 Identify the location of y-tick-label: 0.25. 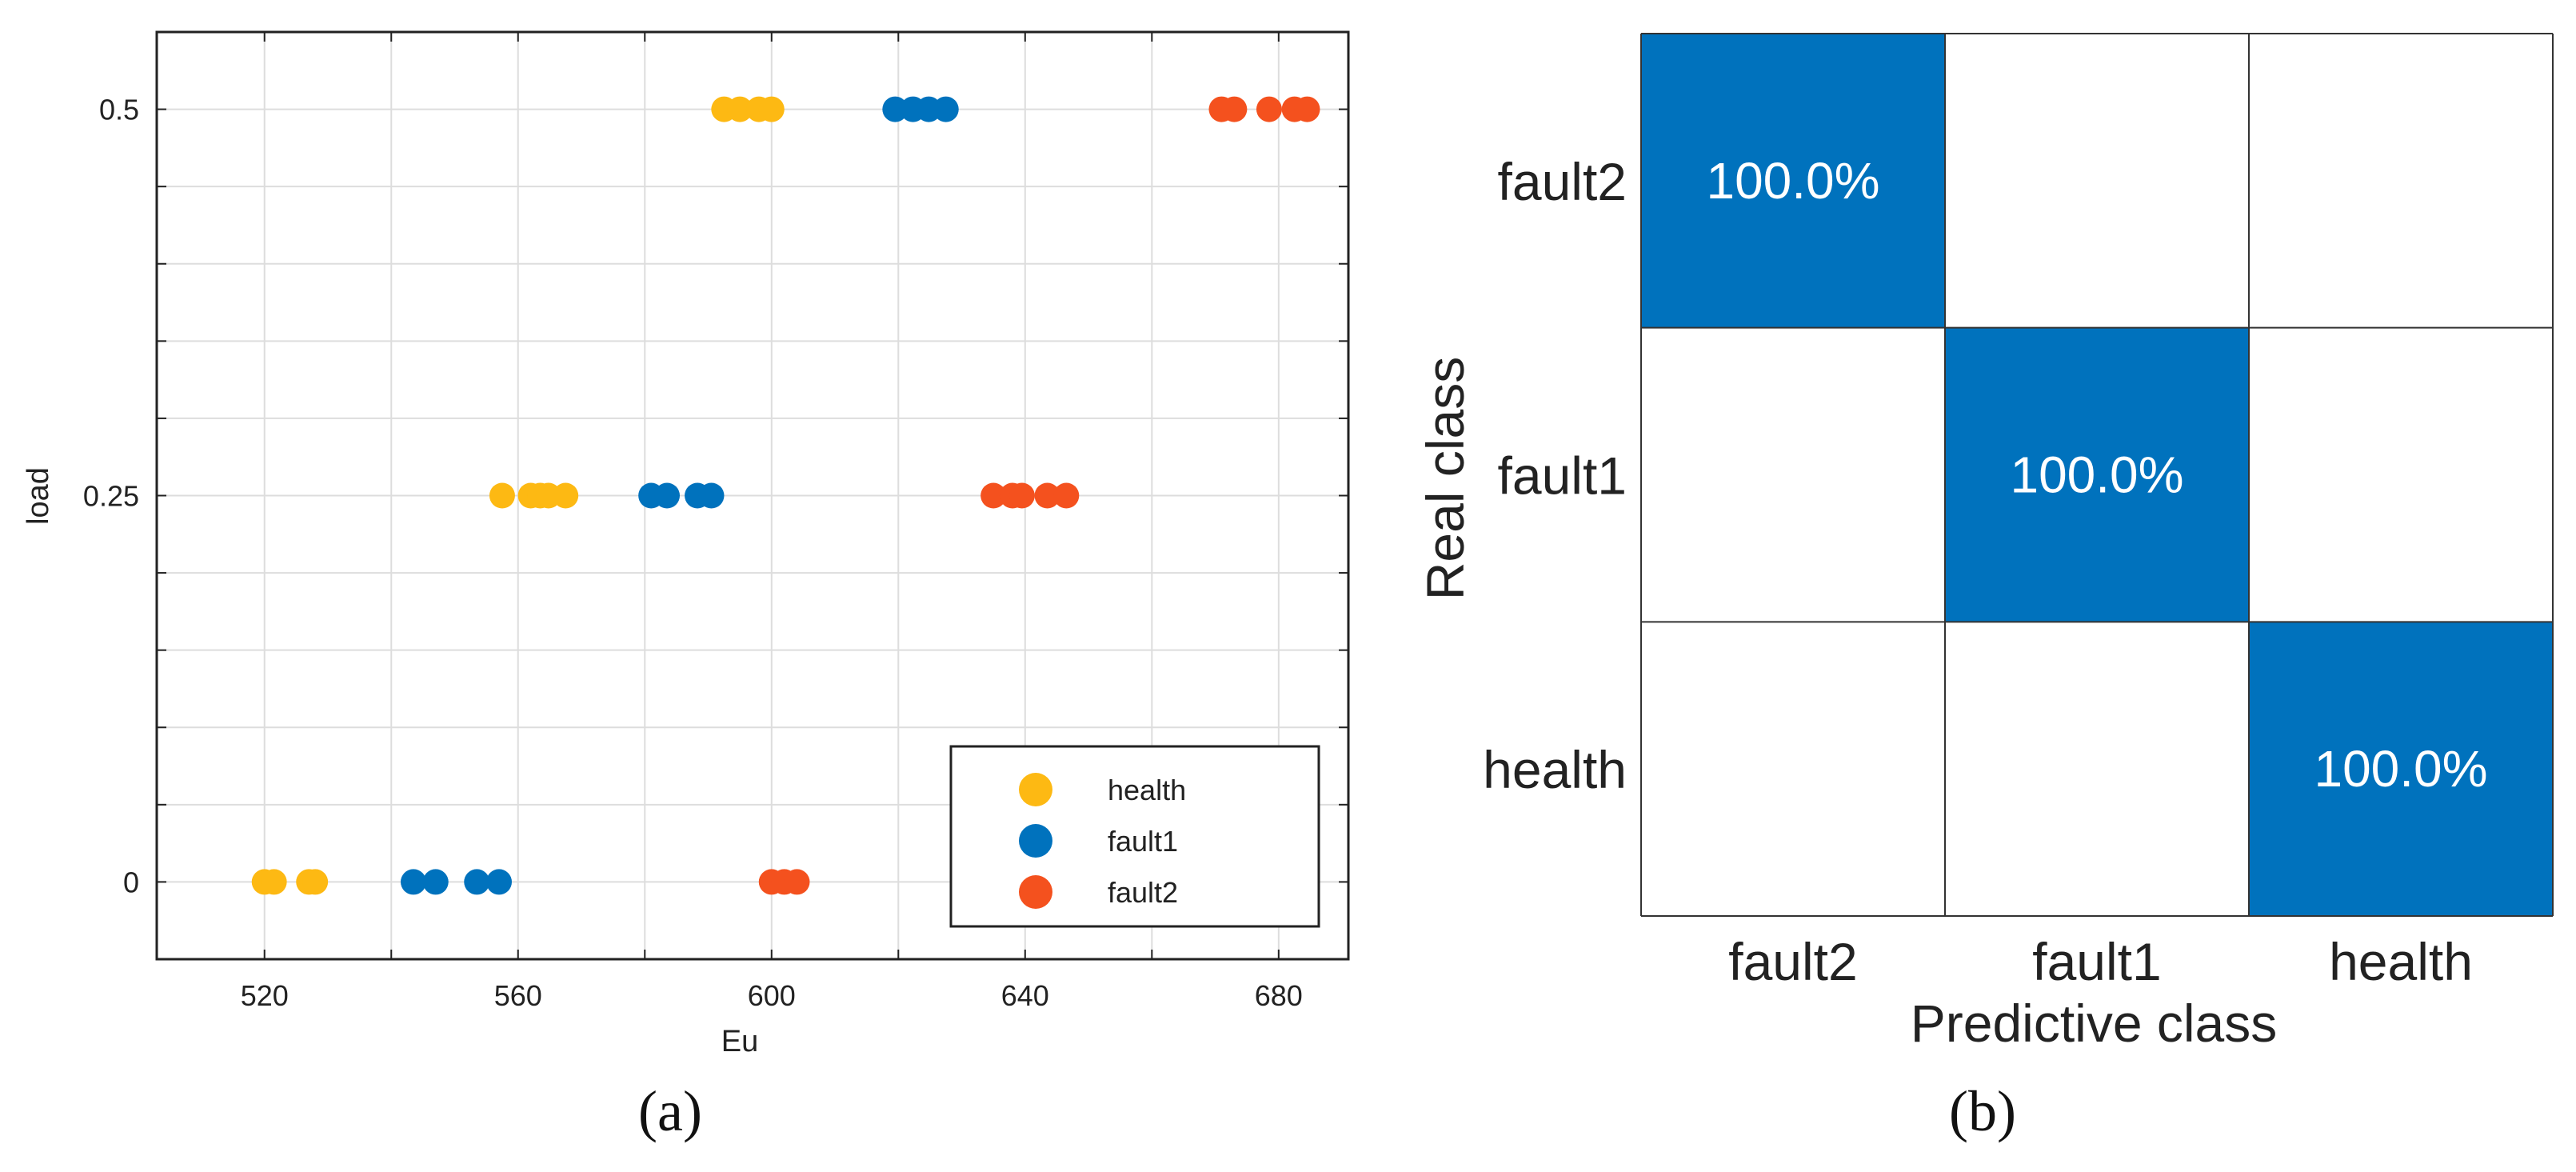
(111, 496).